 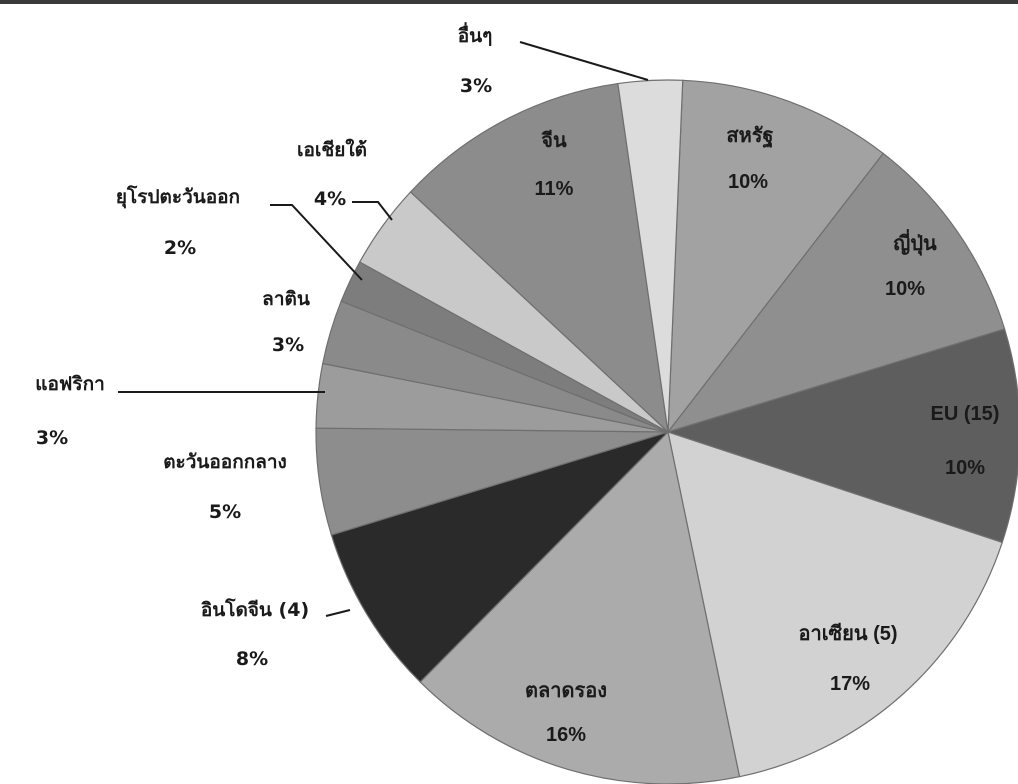 What do you see at coordinates (850, 684) in the screenshot?
I see `slice-percent-label: 17%` at bounding box center [850, 684].